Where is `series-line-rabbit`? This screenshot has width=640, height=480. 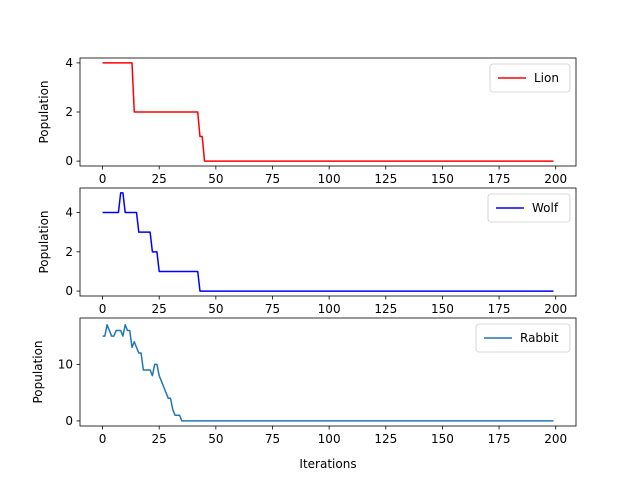
series-line-rabbit is located at coordinates (328, 373).